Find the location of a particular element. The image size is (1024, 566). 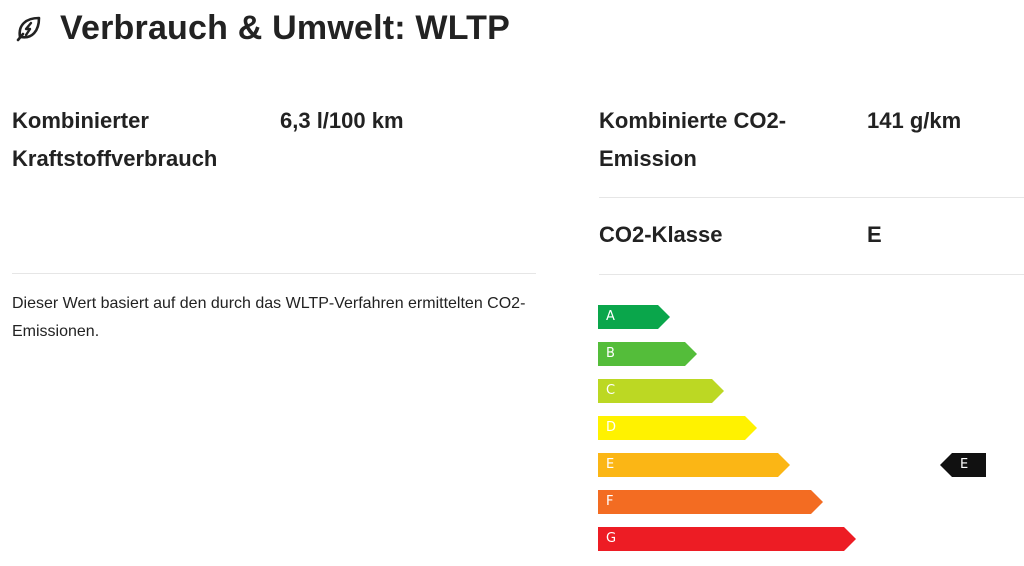

efficiency-bar-d: D is located at coordinates (677, 428).